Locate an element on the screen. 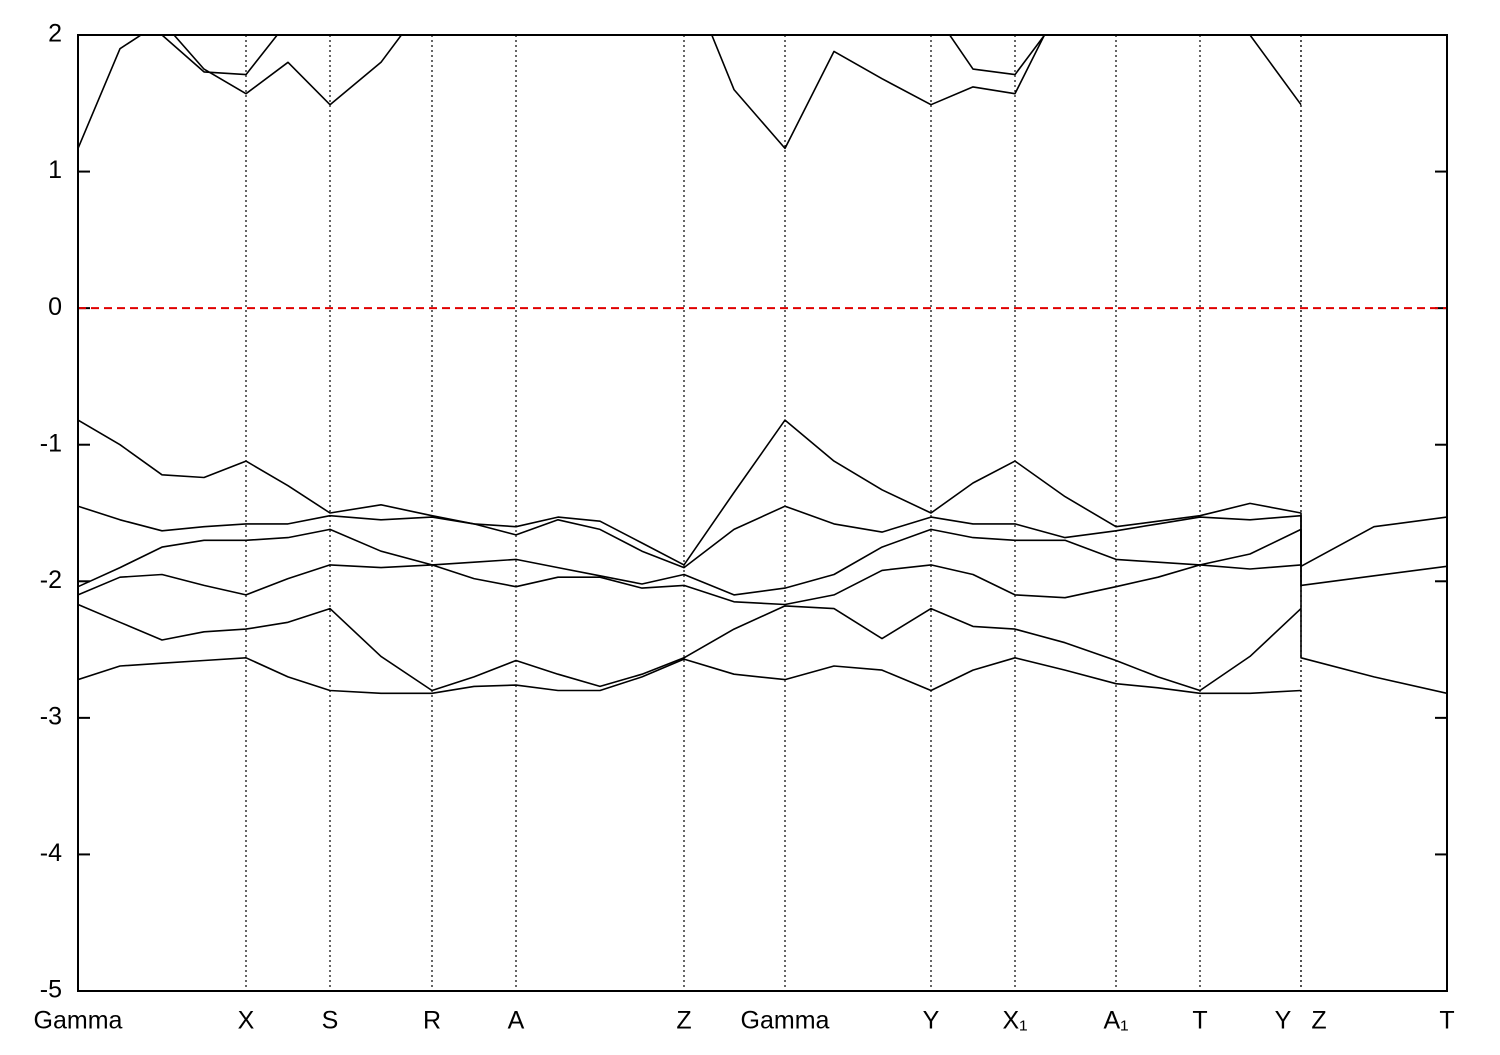 This screenshot has width=1500, height=1055. y-tick-label: -1 is located at coordinates (51, 443).